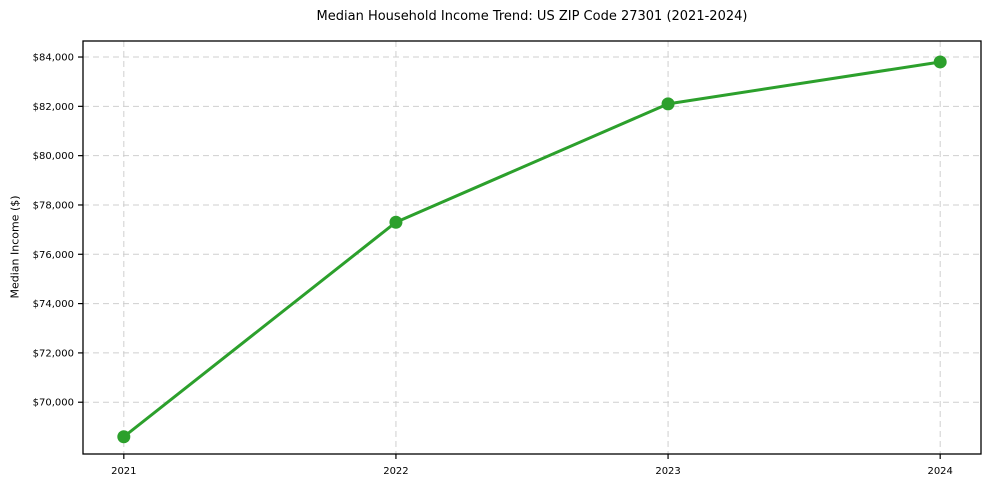  Describe the element at coordinates (53, 255) in the screenshot. I see `y-tick-label: $76,000` at that location.